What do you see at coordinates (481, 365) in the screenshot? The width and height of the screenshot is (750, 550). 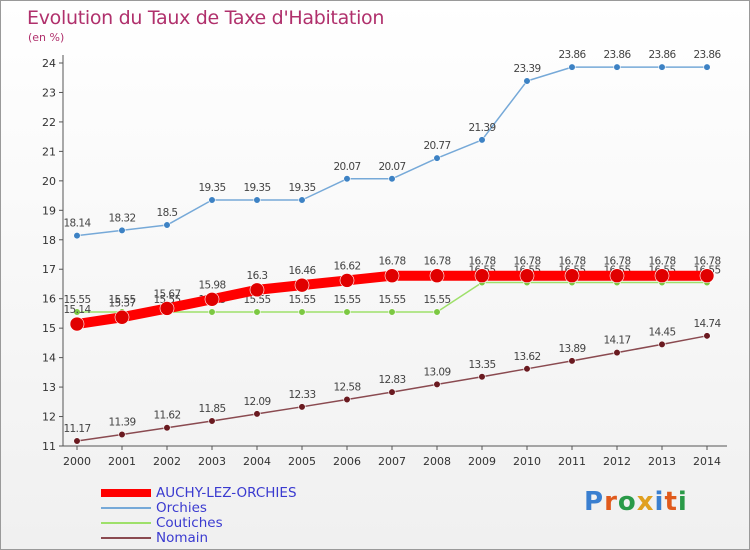 I see `data-label: 13.35` at bounding box center [481, 365].